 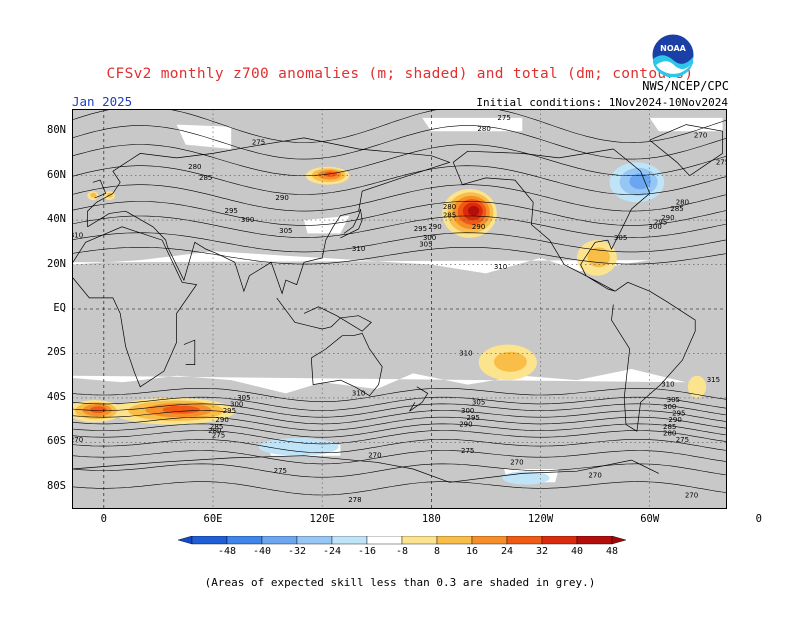 What do you see at coordinates (56, 219) in the screenshot?
I see `latitude-tick-label: 40N` at bounding box center [56, 219].